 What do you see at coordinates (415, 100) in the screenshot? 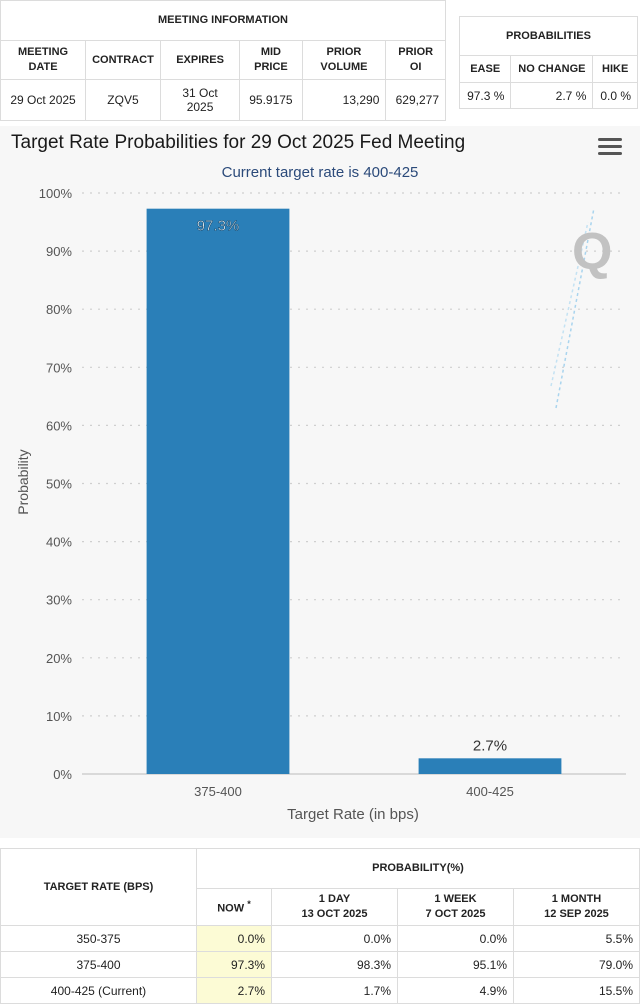
I see `prior-oi: 629,277` at bounding box center [415, 100].